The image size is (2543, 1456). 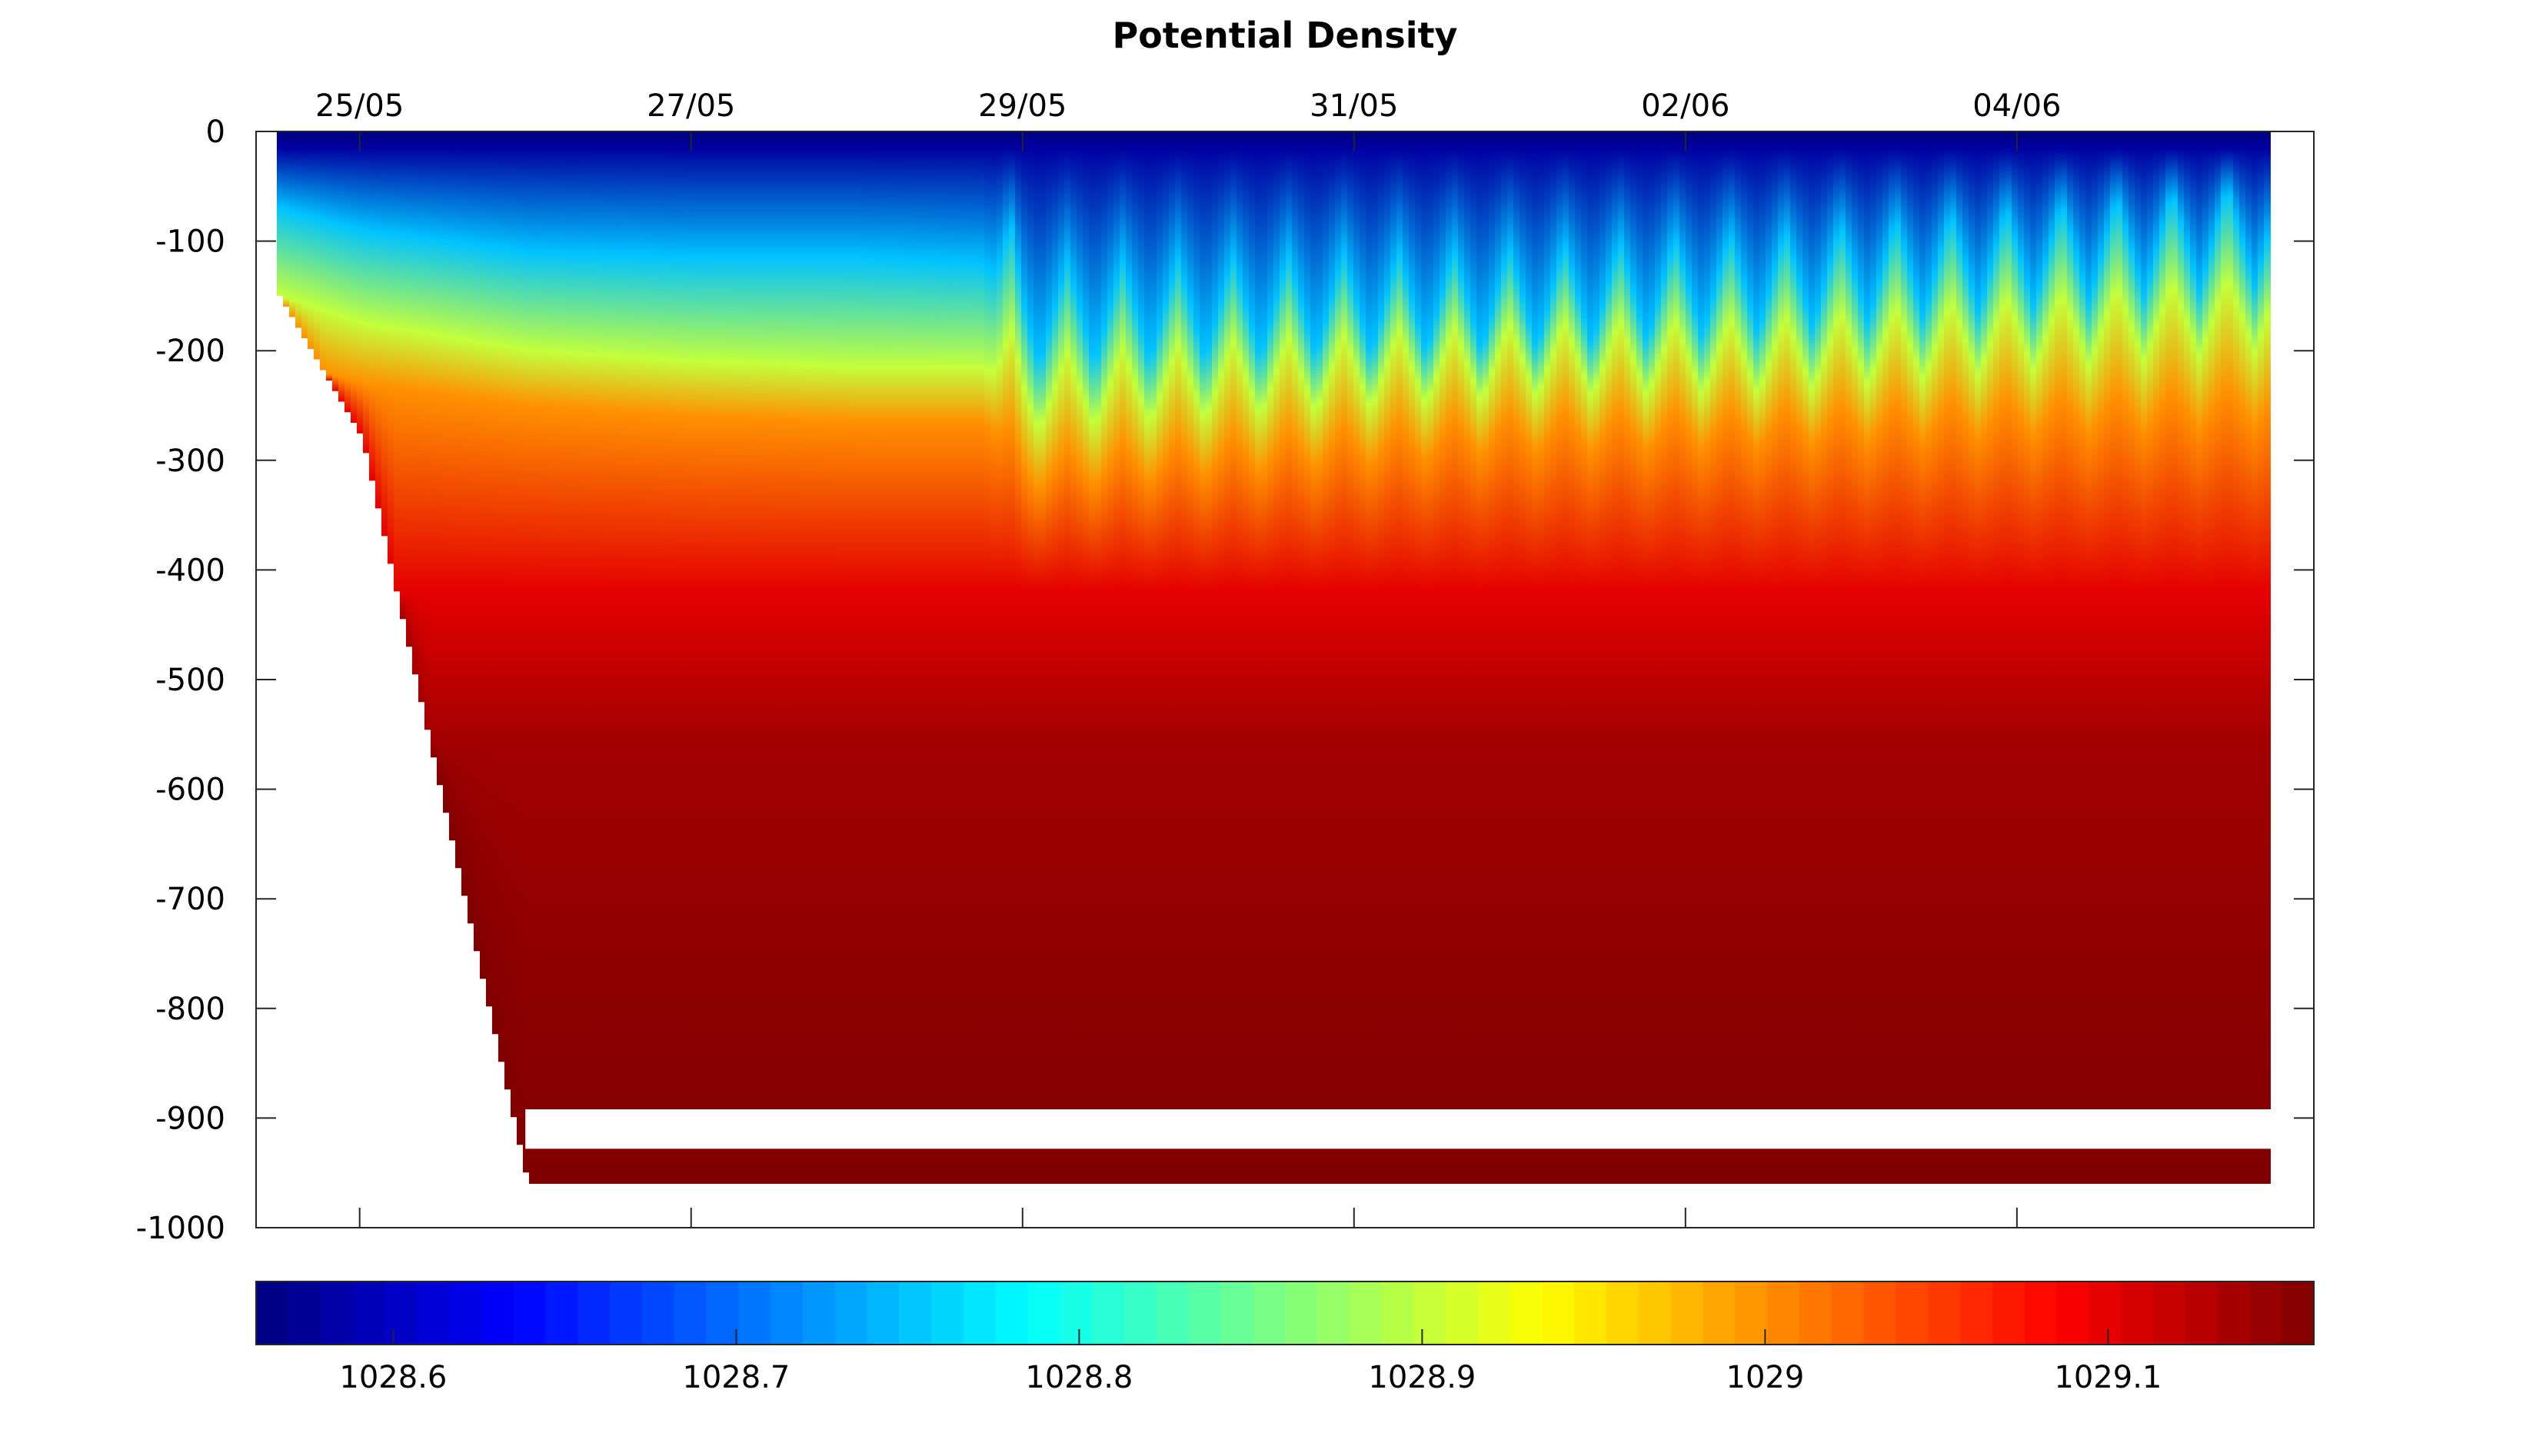 What do you see at coordinates (1079, 1377) in the screenshot?
I see `colorbar-tick-label: 1028.8` at bounding box center [1079, 1377].